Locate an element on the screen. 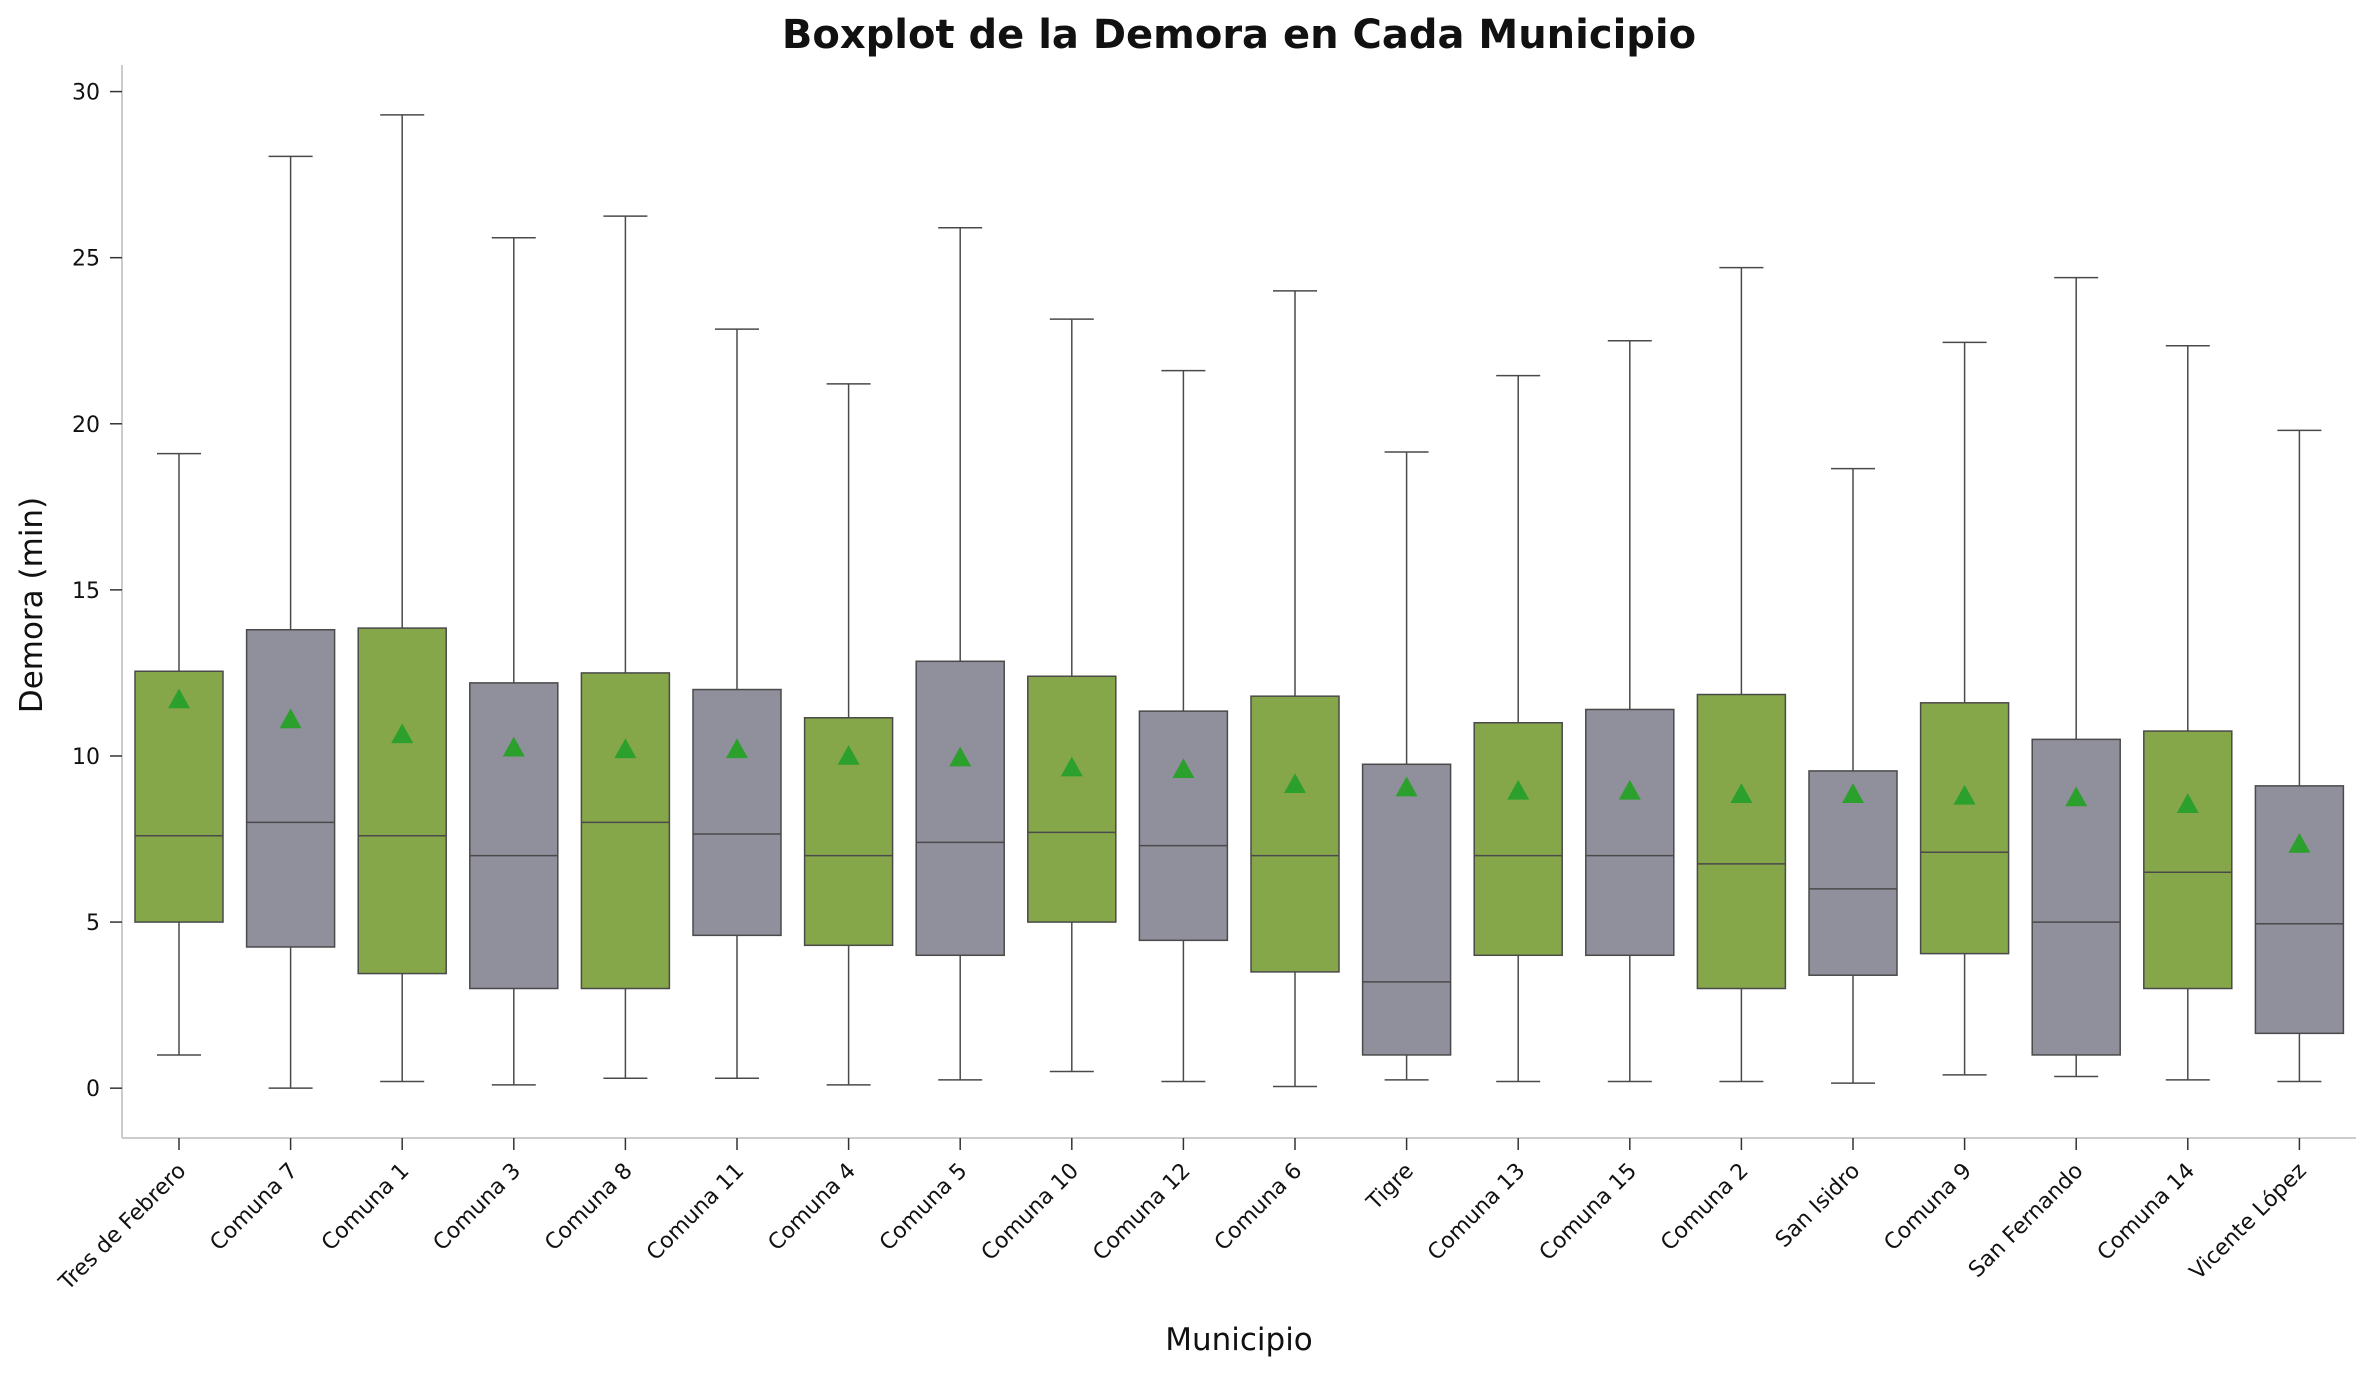  chart-title: Boxplot de la Demora en Cada Municipio is located at coordinates (1239, 35).